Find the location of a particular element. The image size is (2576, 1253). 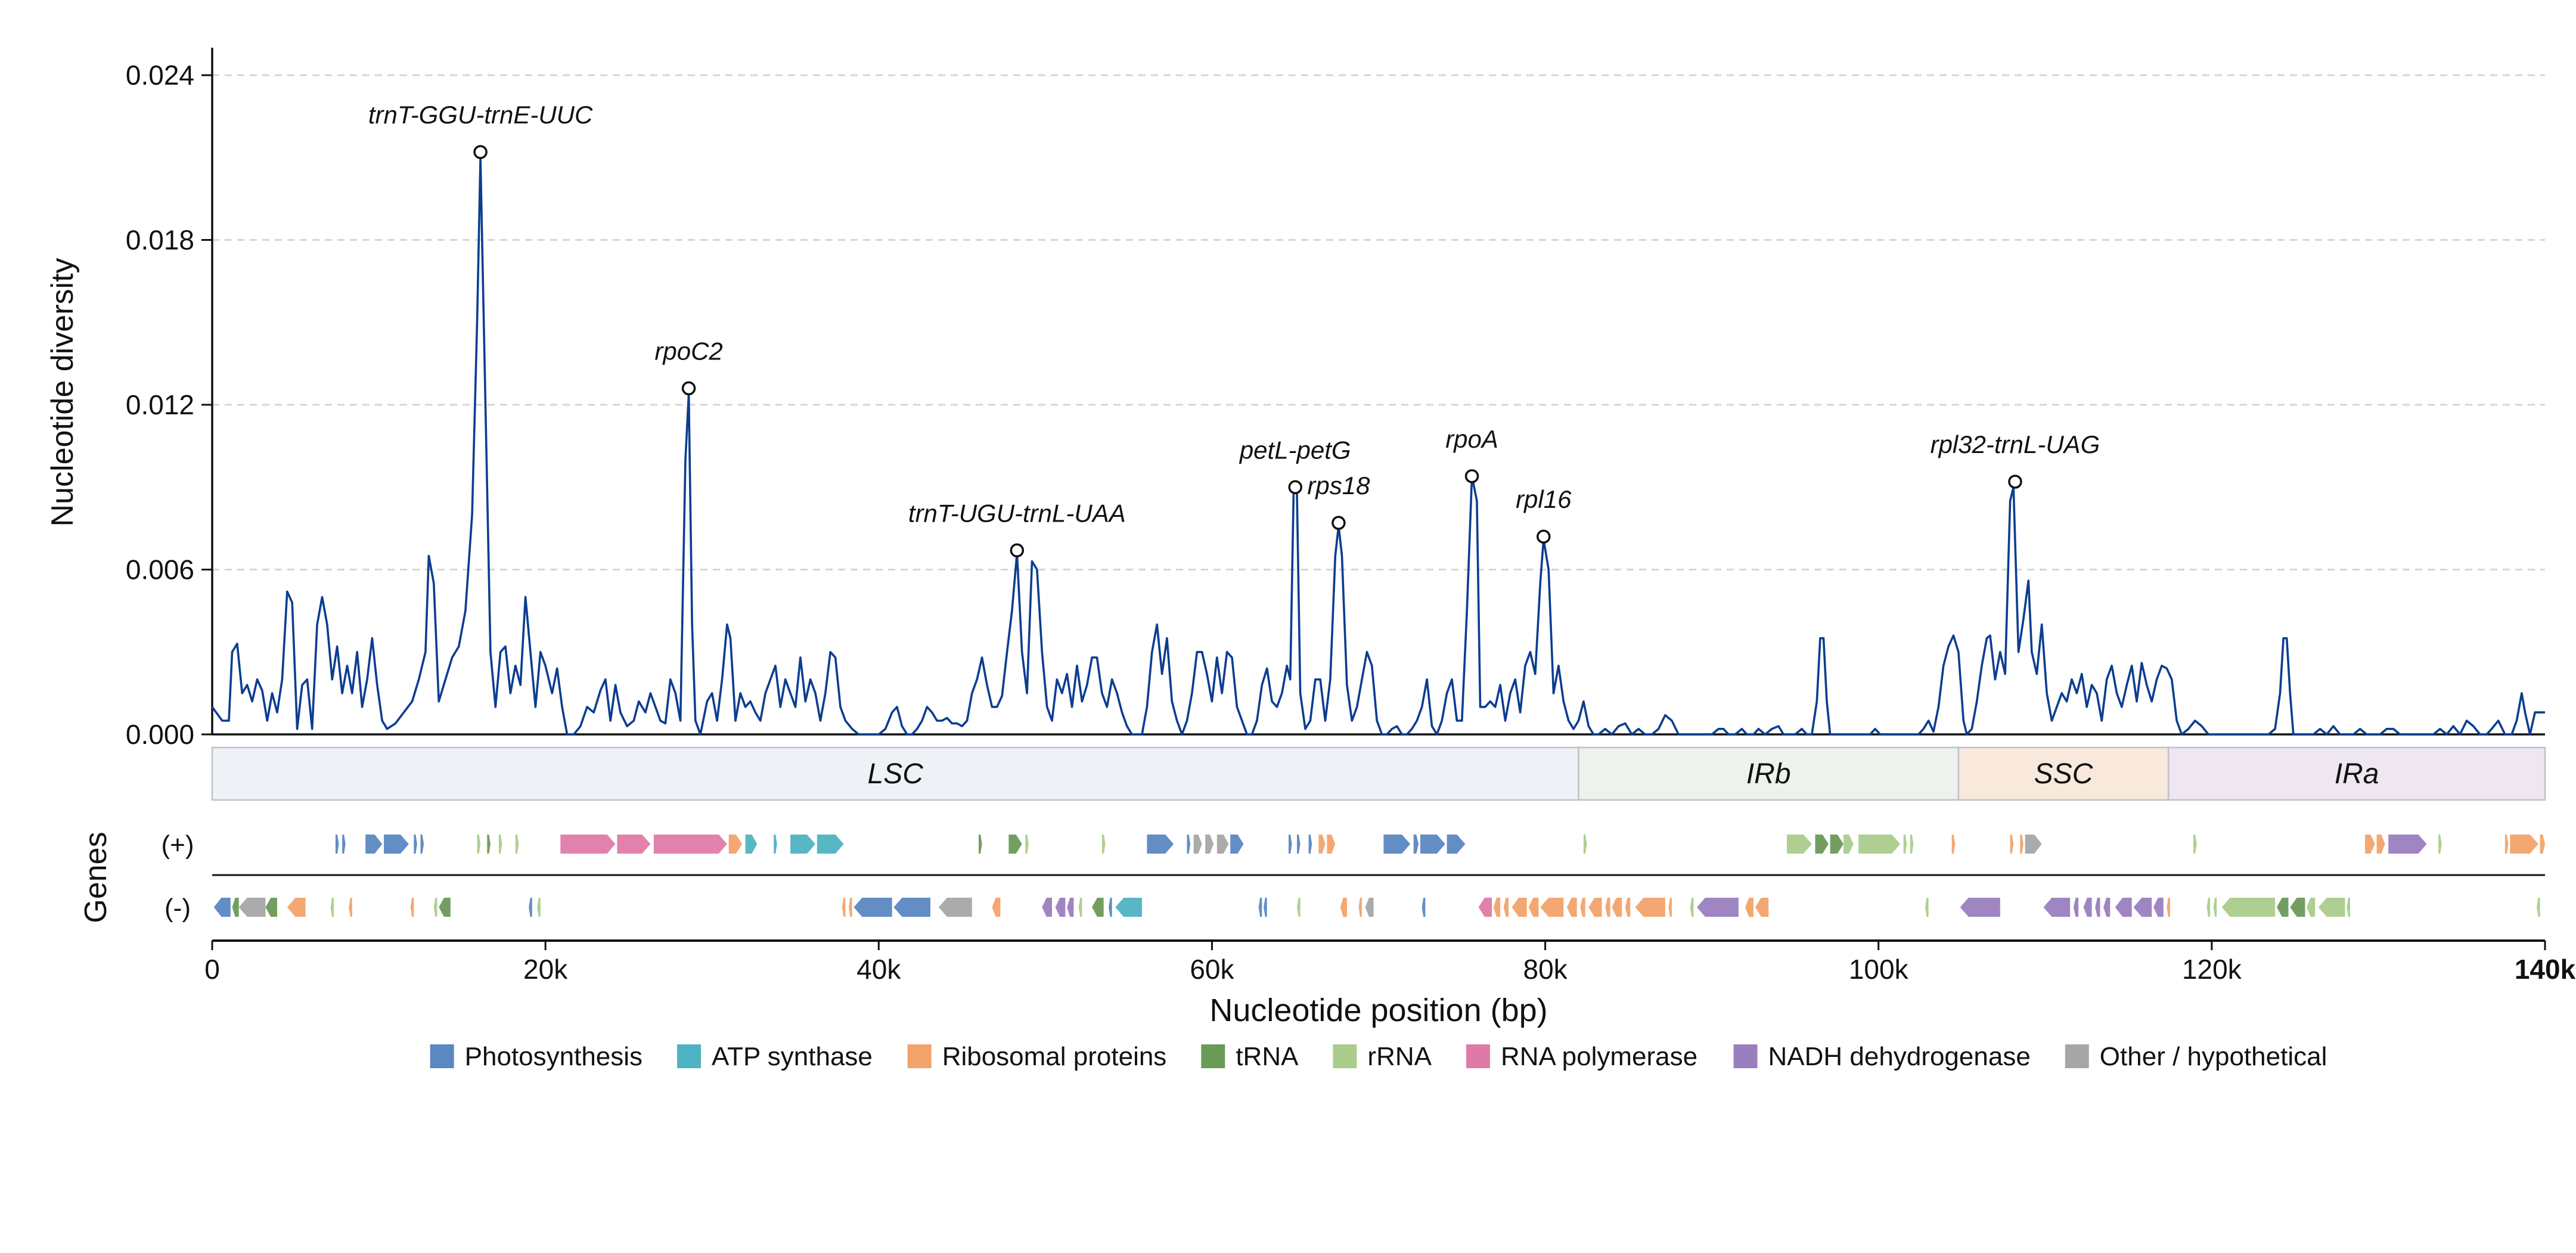

legend-label: rRNA is located at coordinates (1400, 1056).